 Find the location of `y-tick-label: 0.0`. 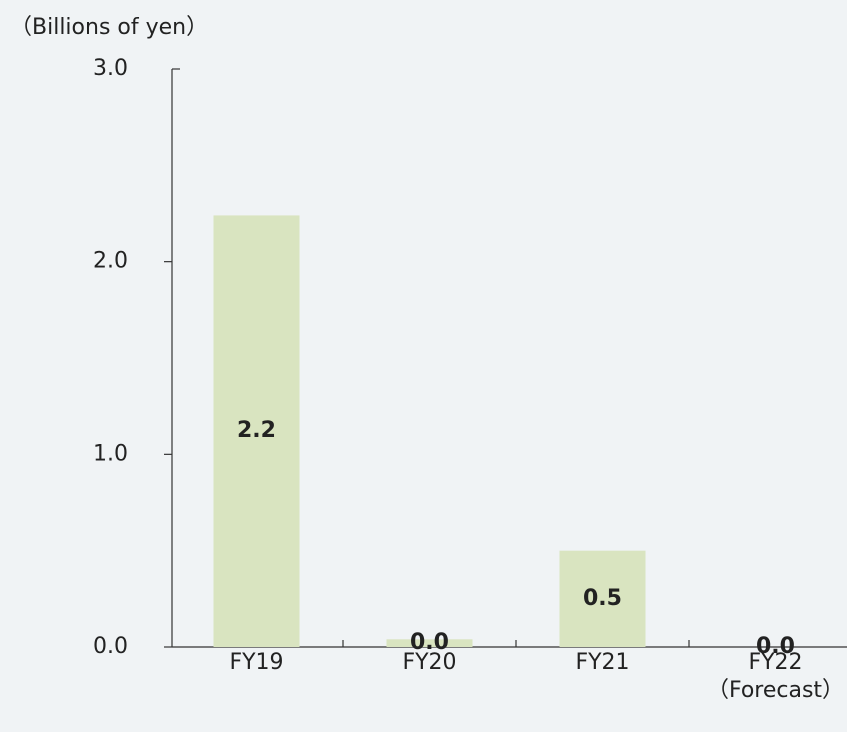

y-tick-label: 0.0 is located at coordinates (110, 646).